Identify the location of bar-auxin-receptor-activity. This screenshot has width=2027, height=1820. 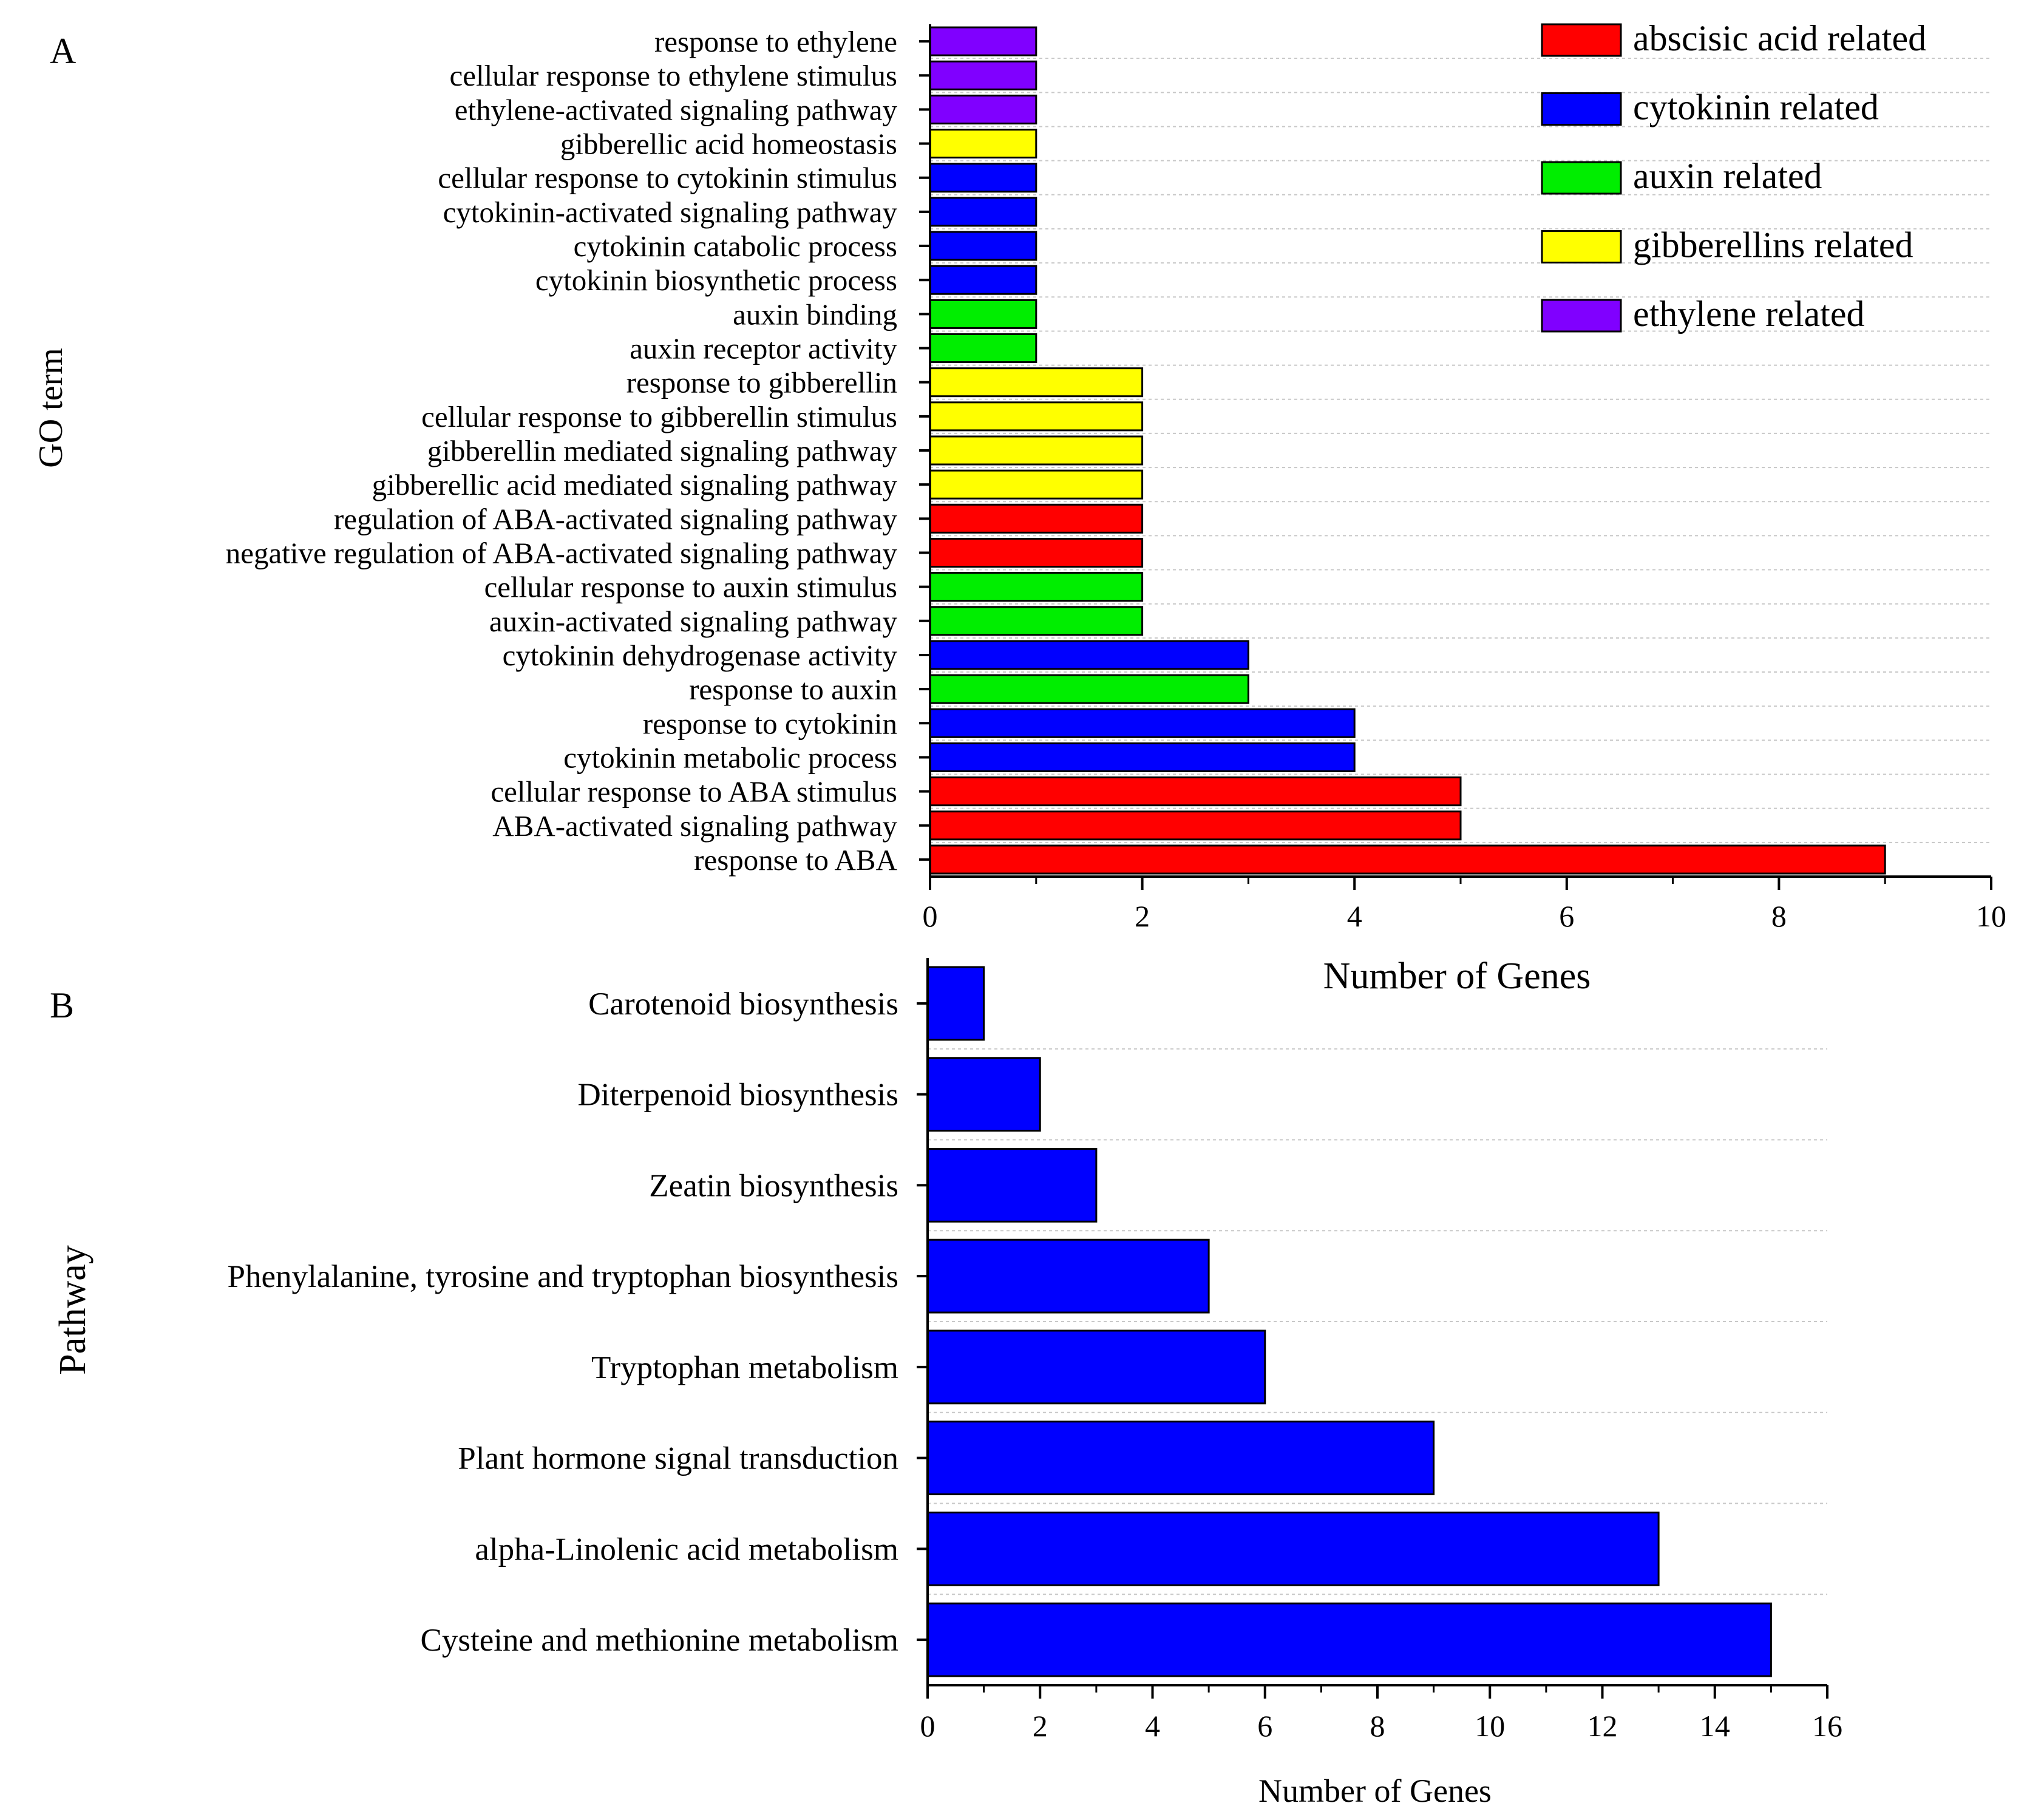
(983, 348).